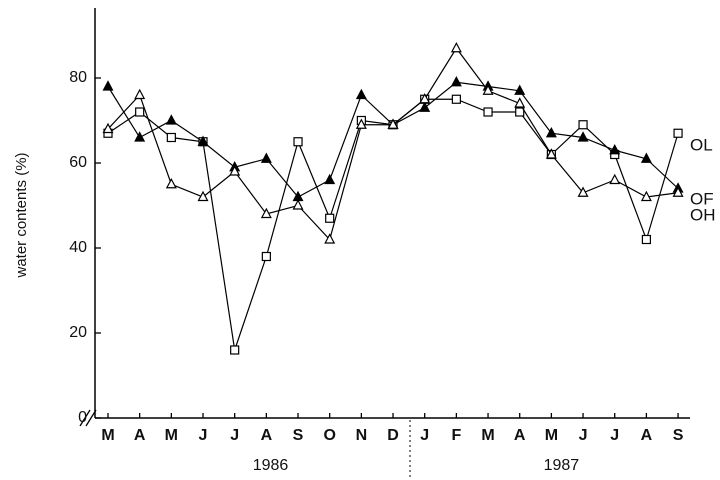 The width and height of the screenshot is (720, 480). What do you see at coordinates (702, 198) in the screenshot?
I see `series-label: OF` at bounding box center [702, 198].